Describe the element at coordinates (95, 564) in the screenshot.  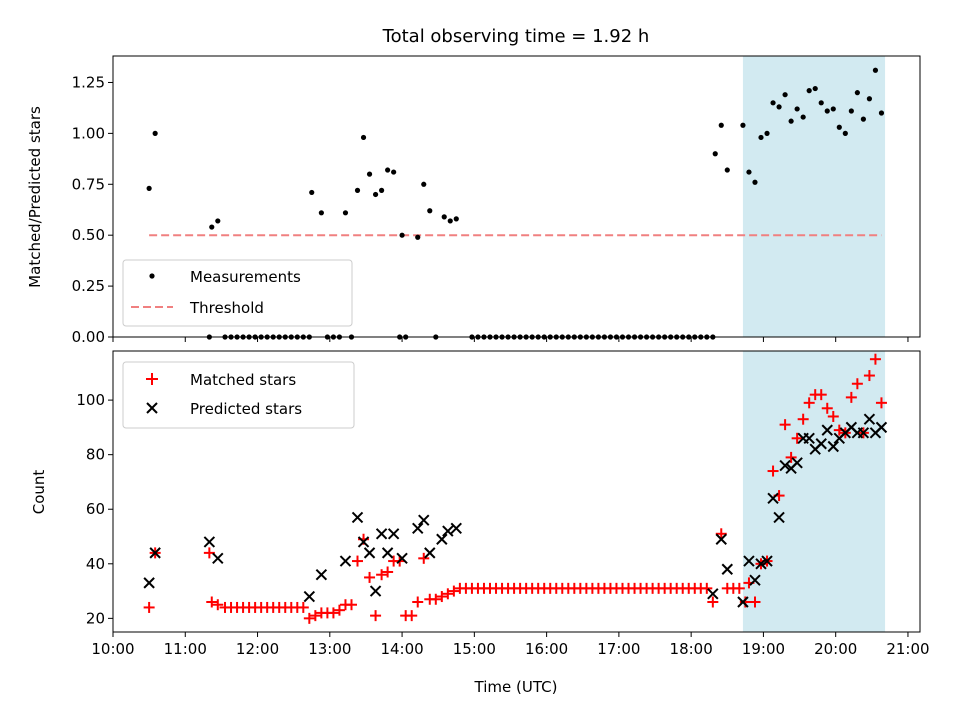
I see `y-tick-label: 40` at that location.